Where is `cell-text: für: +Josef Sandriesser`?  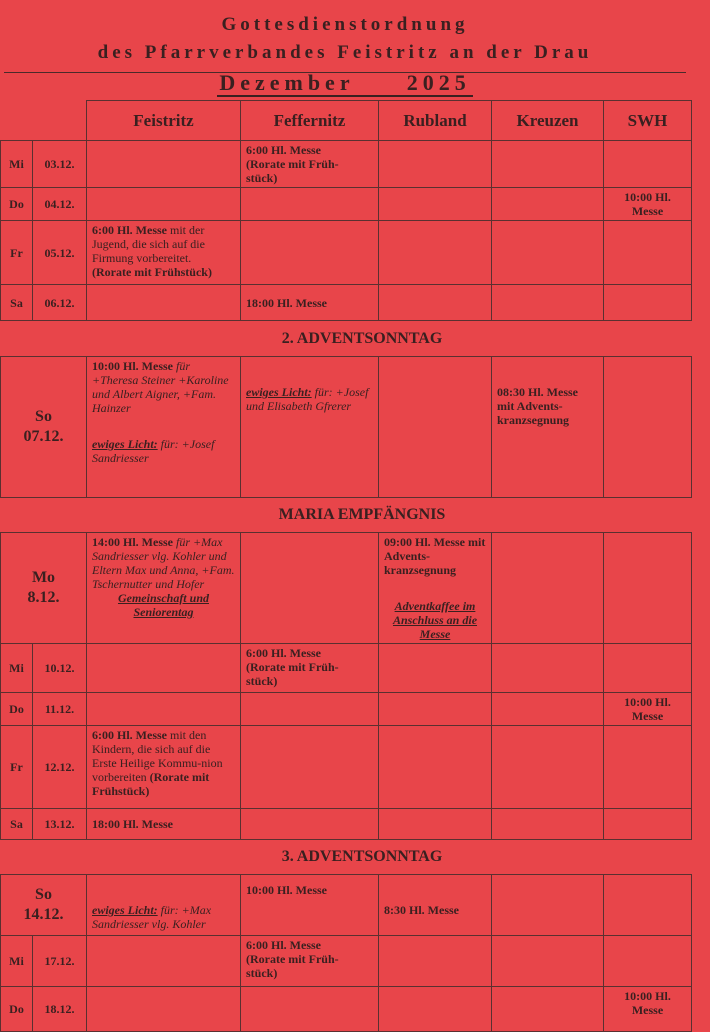
cell-text: für: +Josef Sandriesser is located at coordinates (153, 451).